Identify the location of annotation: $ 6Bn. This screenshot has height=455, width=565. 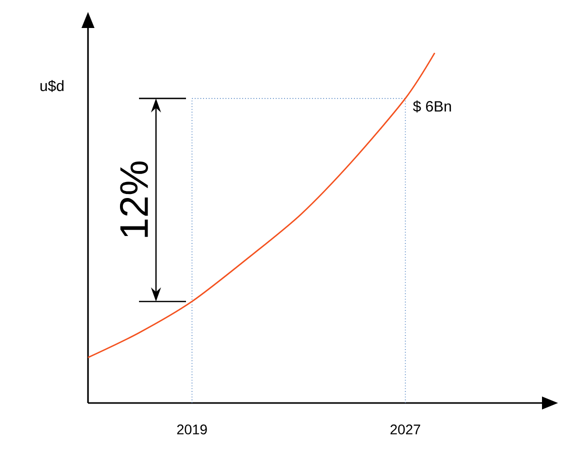
(432, 106).